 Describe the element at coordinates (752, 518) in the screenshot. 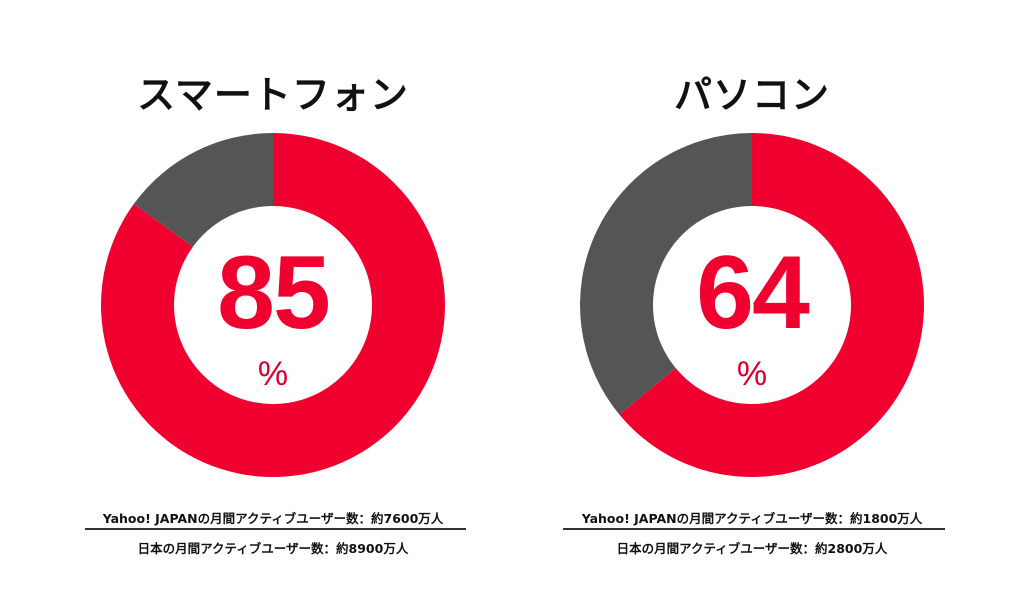

I see `pc-yahoo-users: Yahoo! JAPANの月間アクティブユーザー数：約1800万人` at that location.